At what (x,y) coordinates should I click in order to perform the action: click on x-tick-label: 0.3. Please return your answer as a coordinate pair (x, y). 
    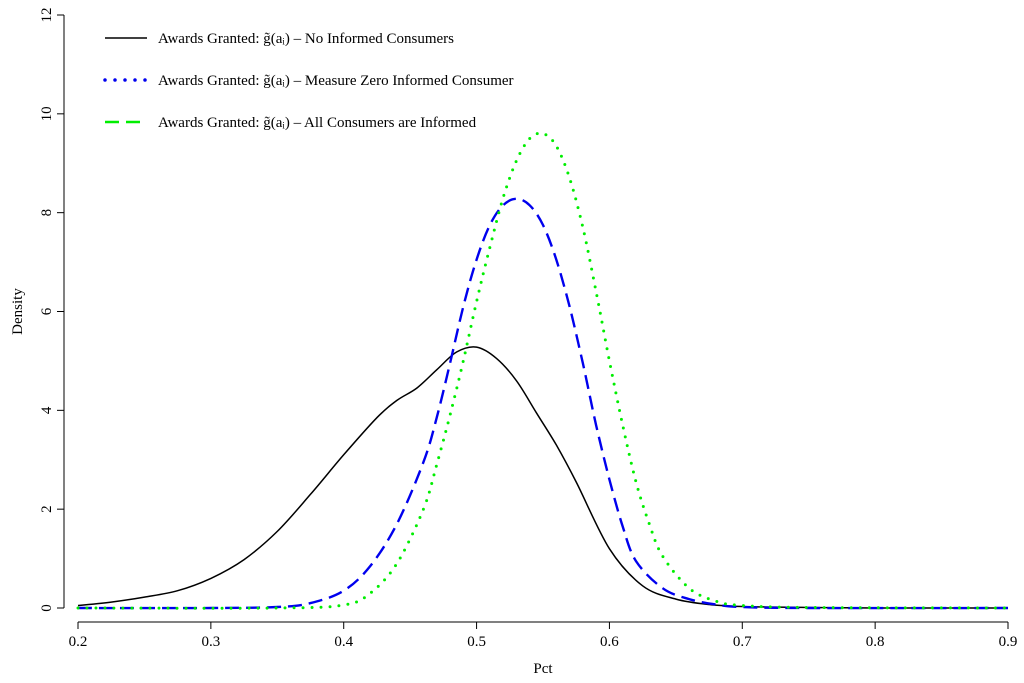
    Looking at the image, I should click on (210, 642).